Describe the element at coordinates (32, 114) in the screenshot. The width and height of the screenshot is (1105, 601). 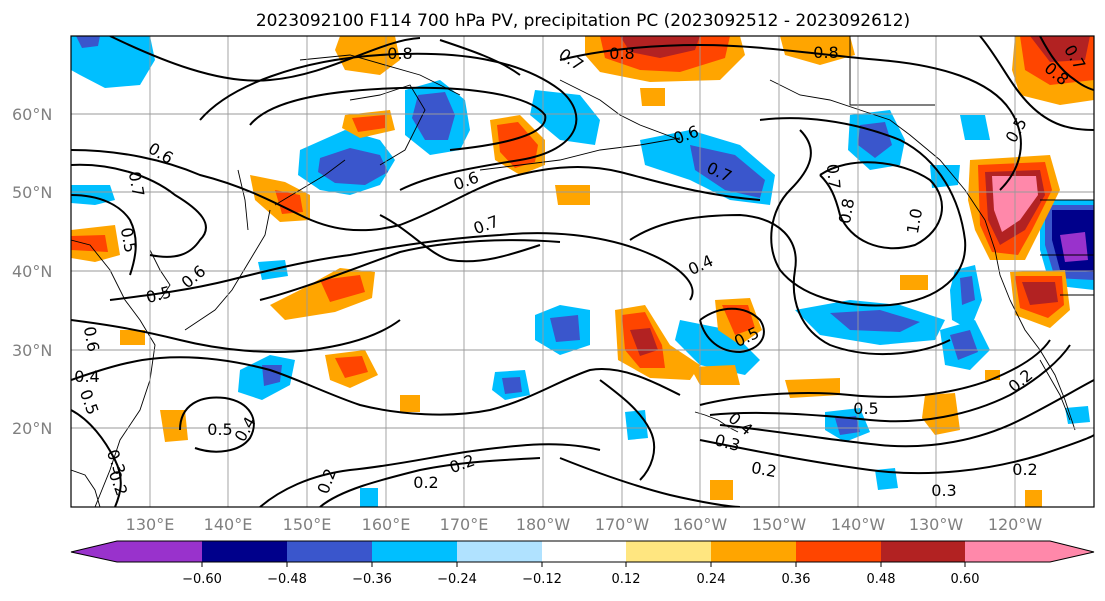
I see `lat-label: 60°N` at that location.